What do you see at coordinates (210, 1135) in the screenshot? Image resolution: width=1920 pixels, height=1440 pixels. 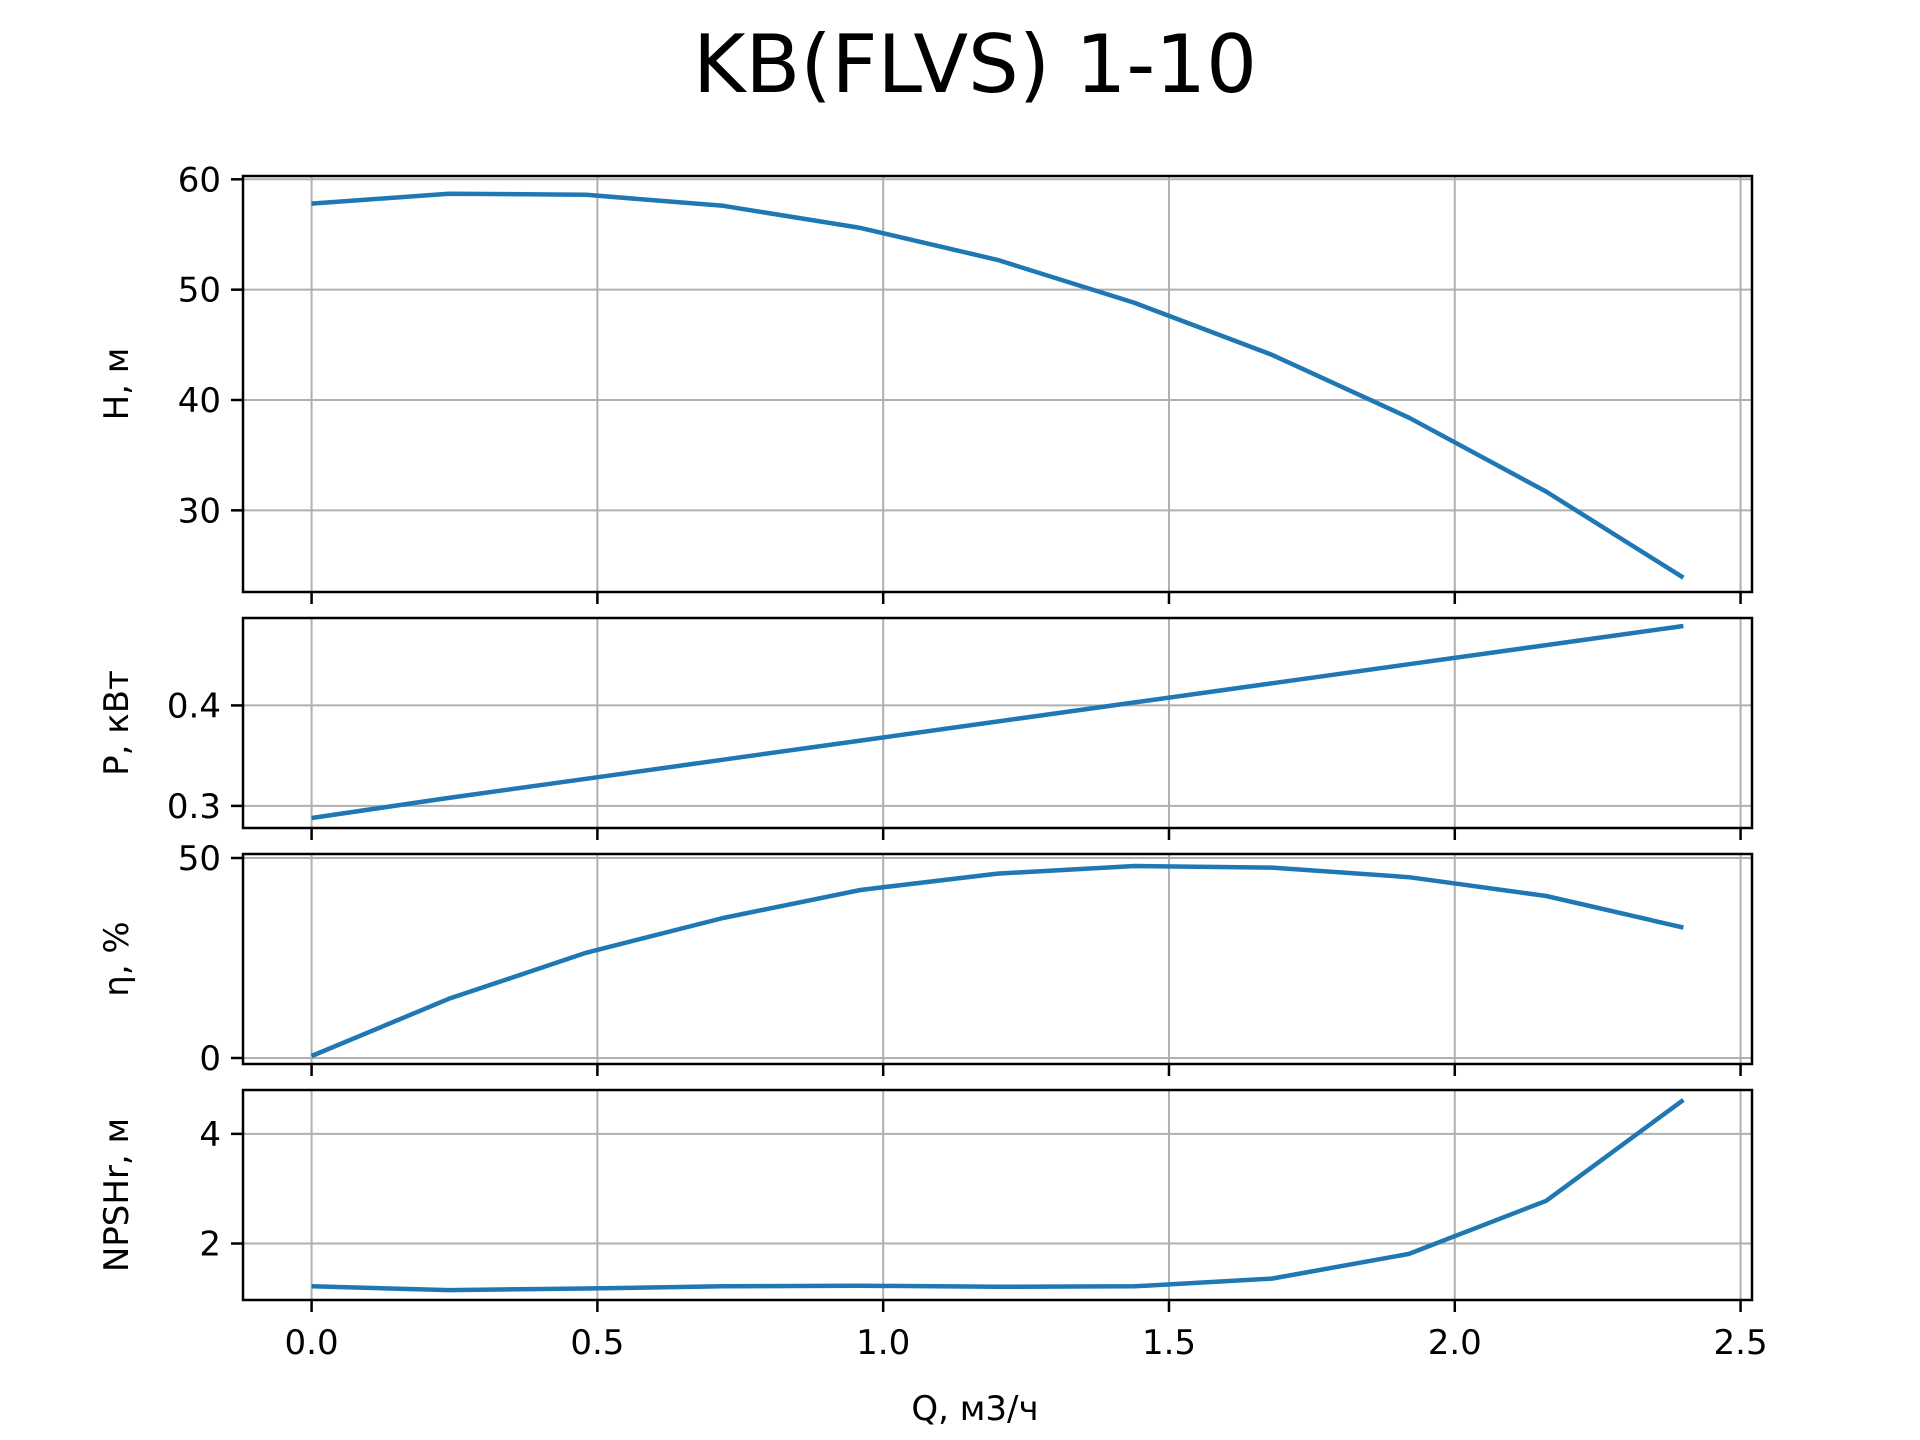 I see `y-tick-label: 4` at bounding box center [210, 1135].